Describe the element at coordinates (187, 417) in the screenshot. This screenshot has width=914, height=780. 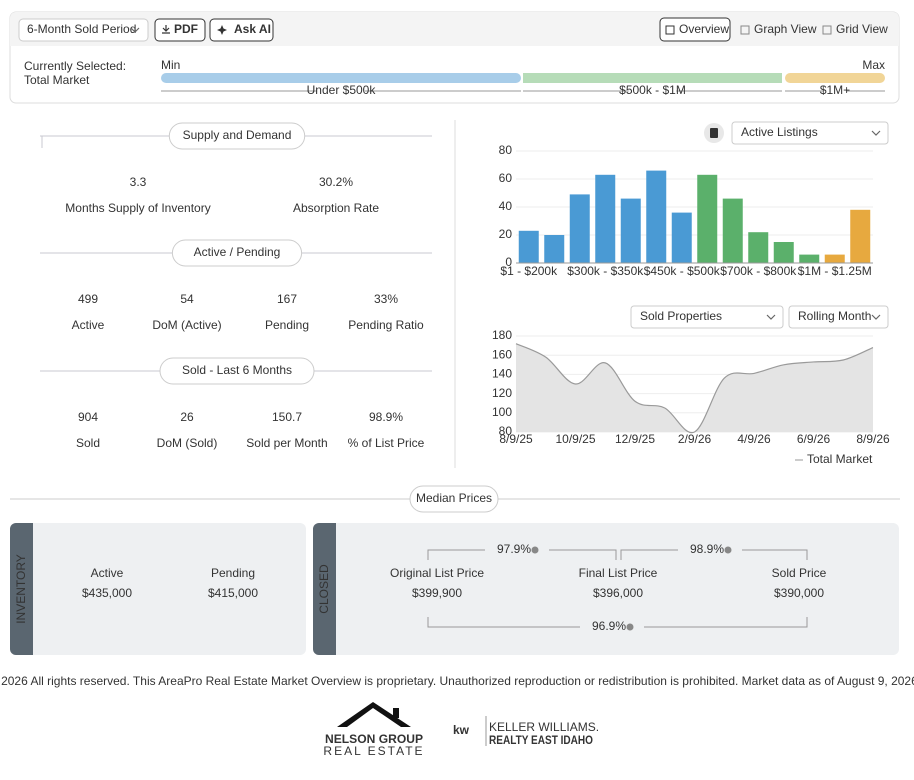
I see `stat-value: 26` at that location.